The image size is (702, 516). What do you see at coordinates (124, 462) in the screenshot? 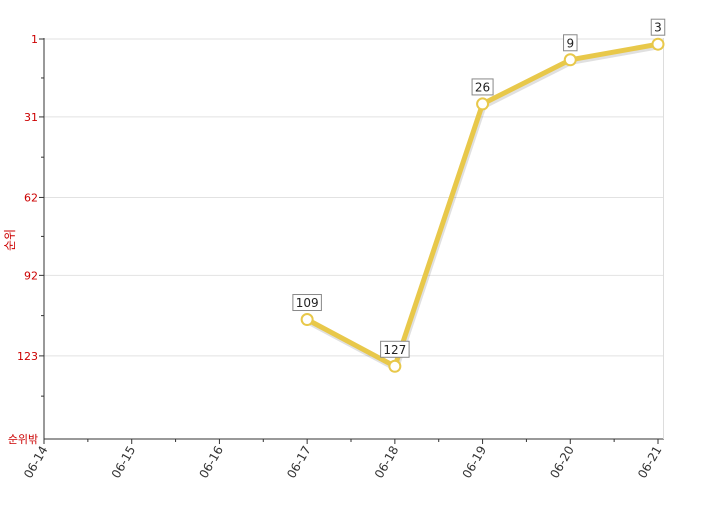
I see `x-tick-label: 06-15` at bounding box center [124, 462].